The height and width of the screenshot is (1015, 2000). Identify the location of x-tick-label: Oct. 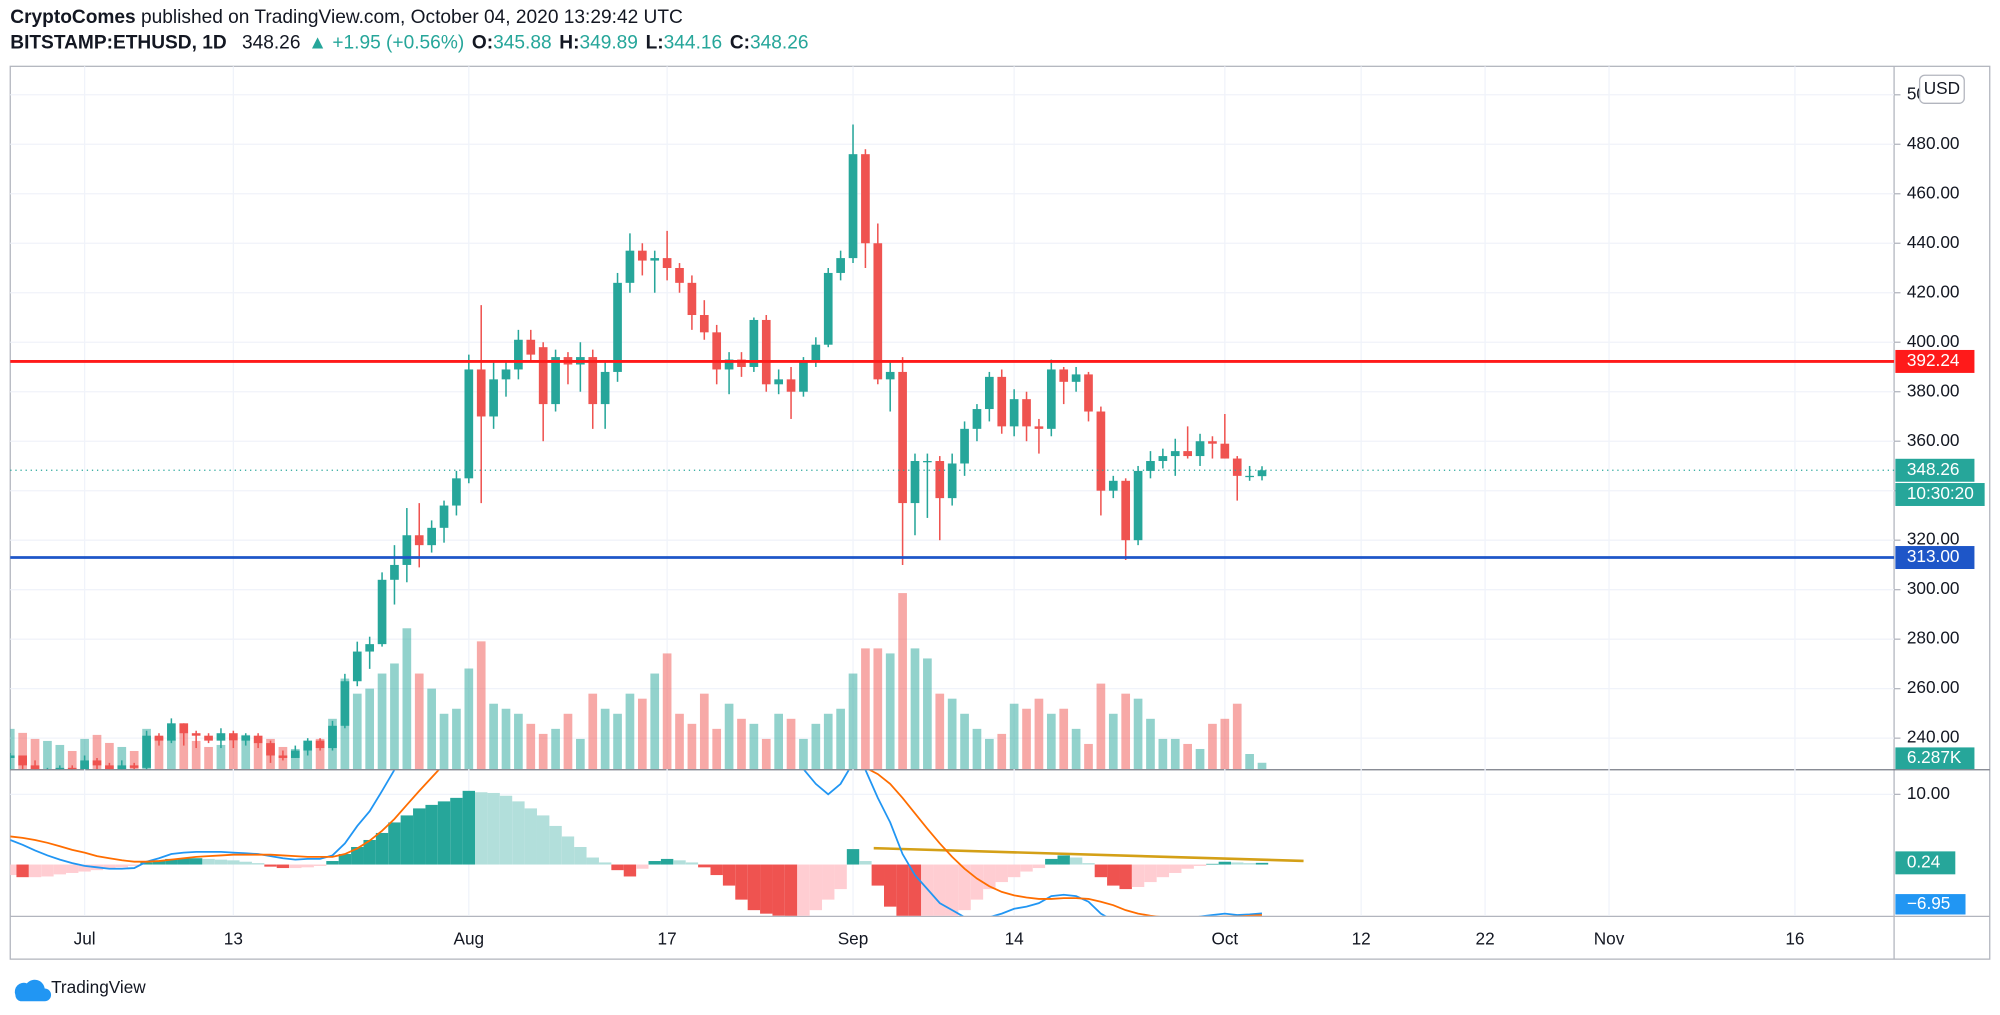
(1224, 939).